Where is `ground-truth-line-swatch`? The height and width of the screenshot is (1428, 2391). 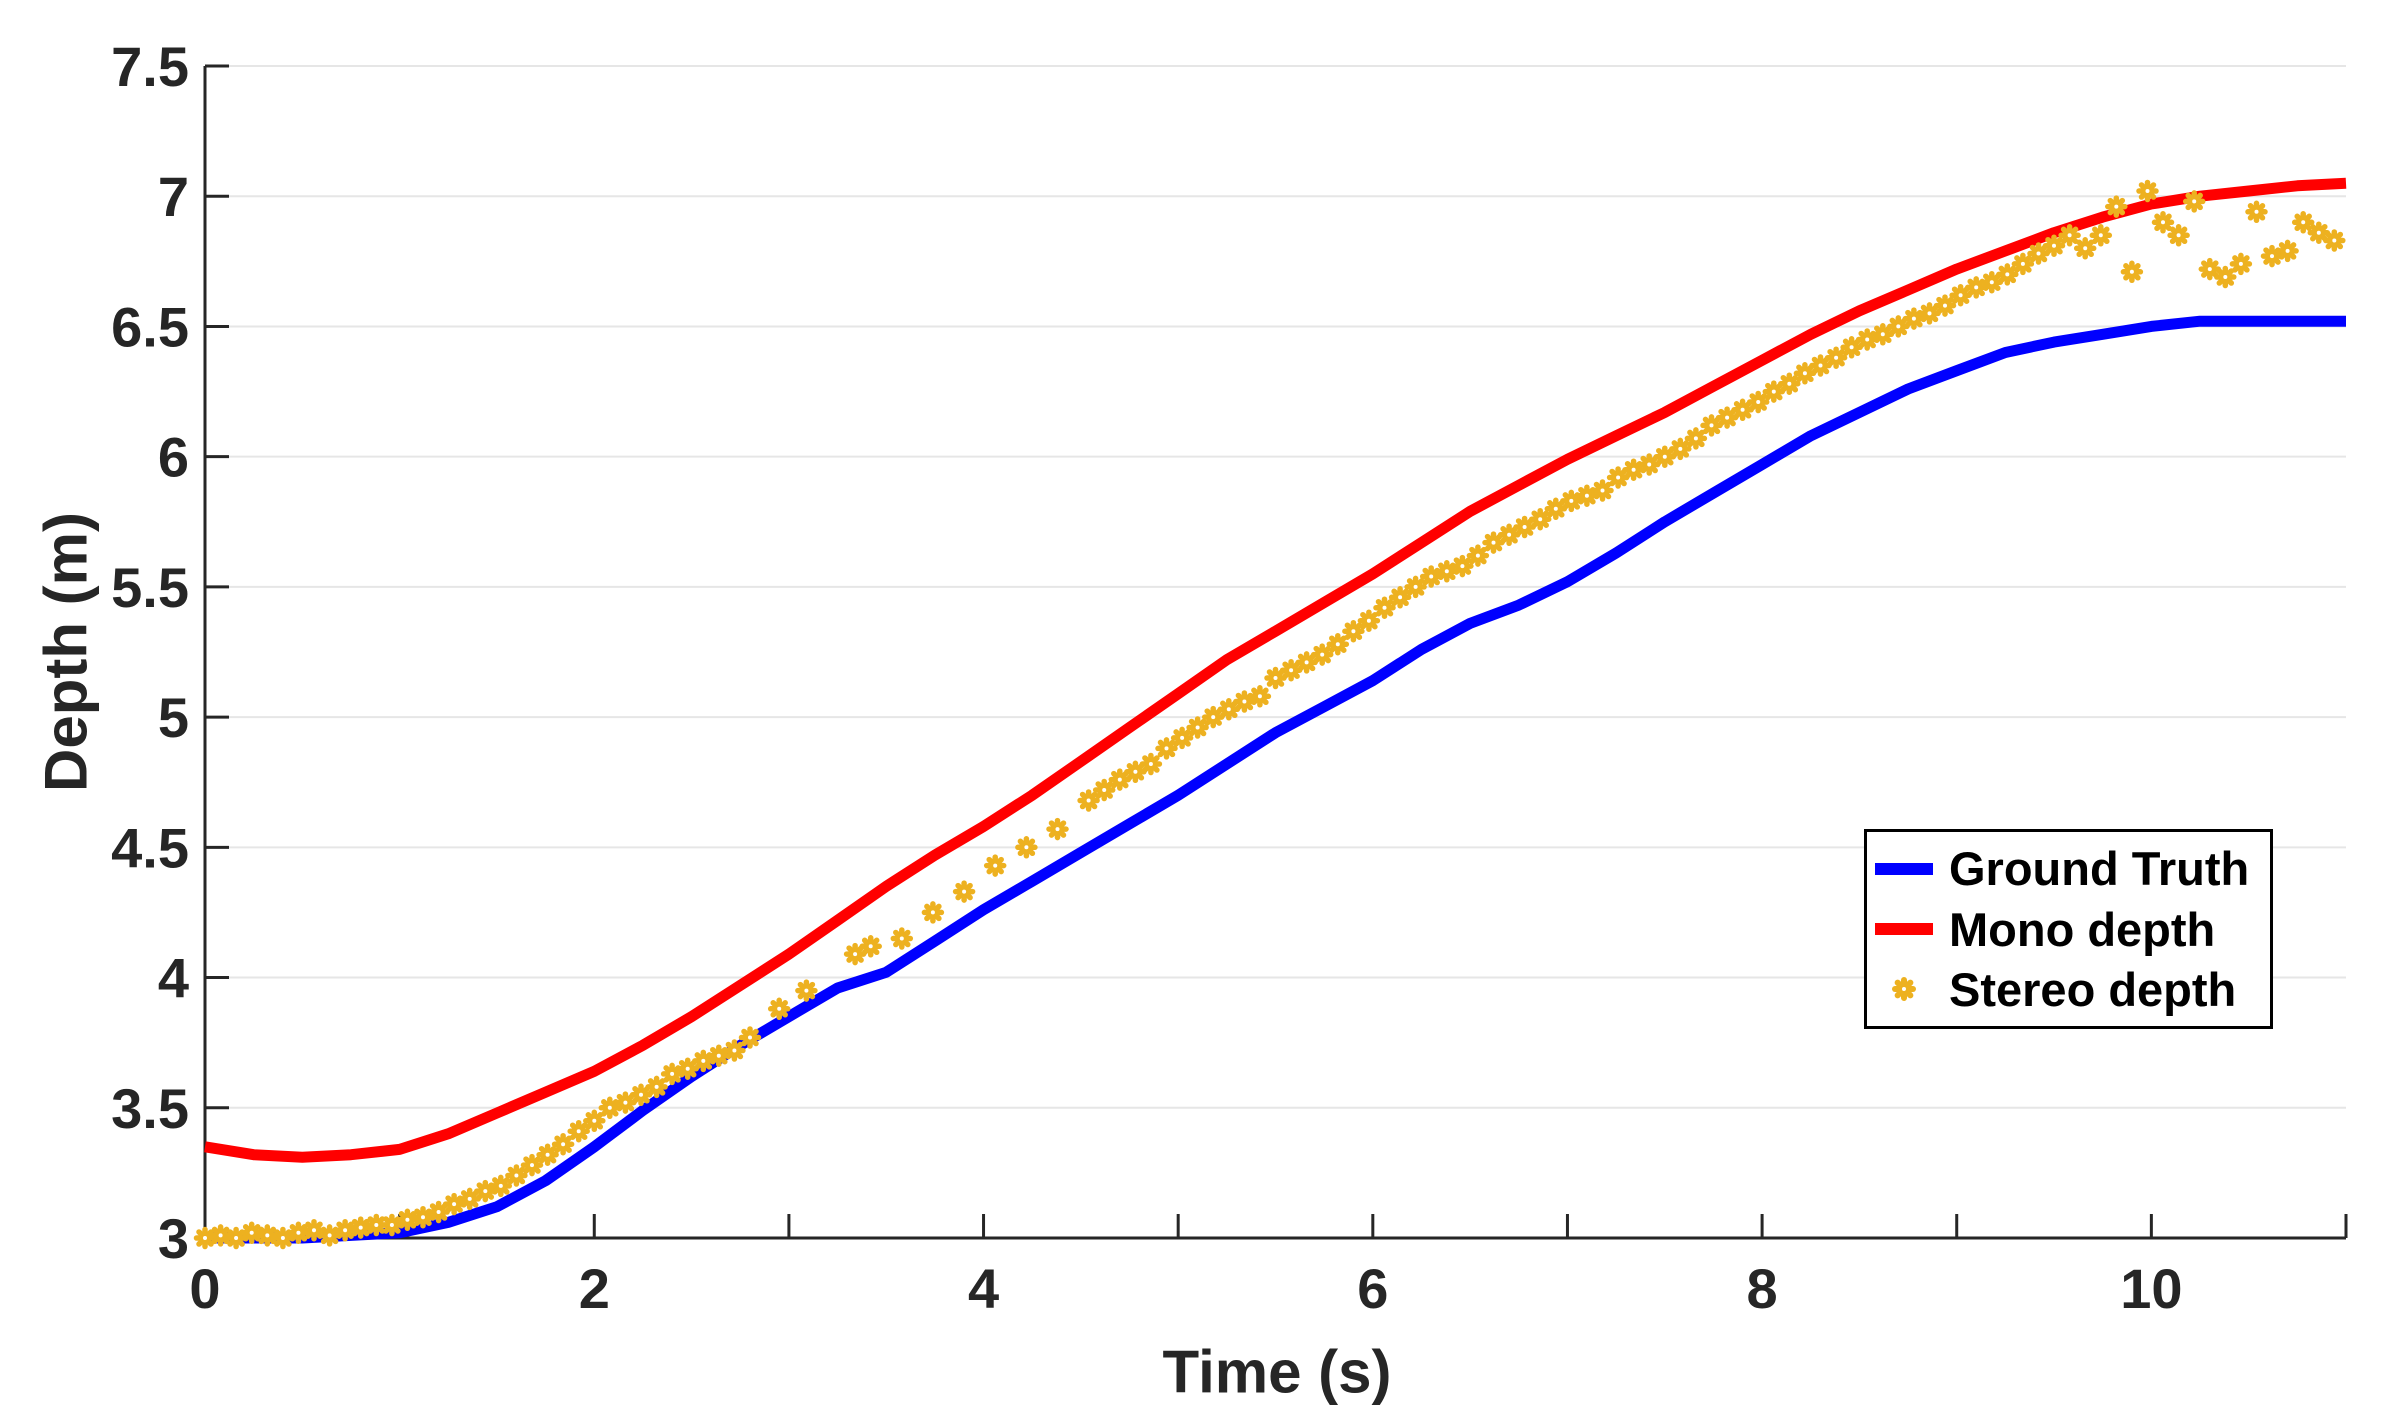
ground-truth-line-swatch is located at coordinates (1904, 869).